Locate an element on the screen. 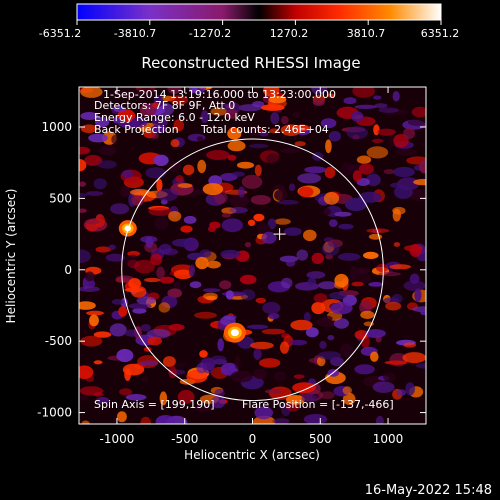  colorbar-tick-label: -6351.2 is located at coordinates (60, 33).